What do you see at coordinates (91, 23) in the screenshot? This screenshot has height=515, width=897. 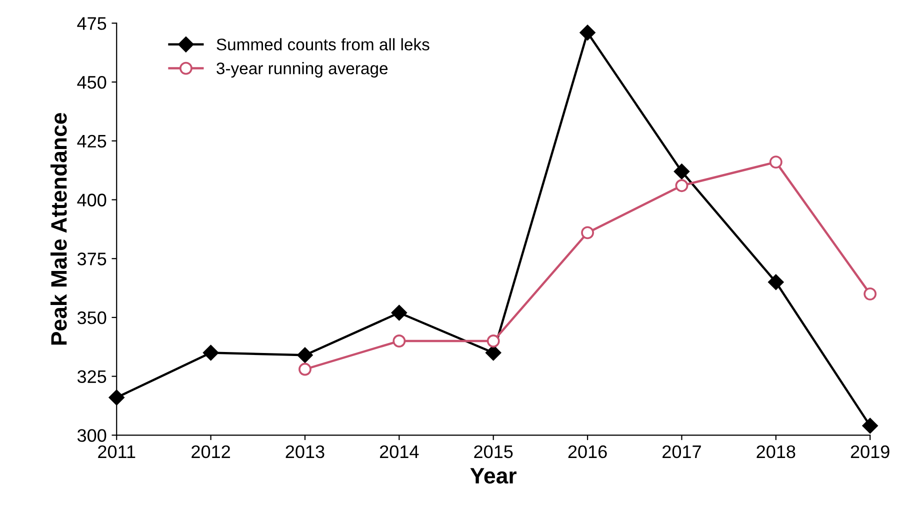 I see `y-tick-label: 475` at bounding box center [91, 23].